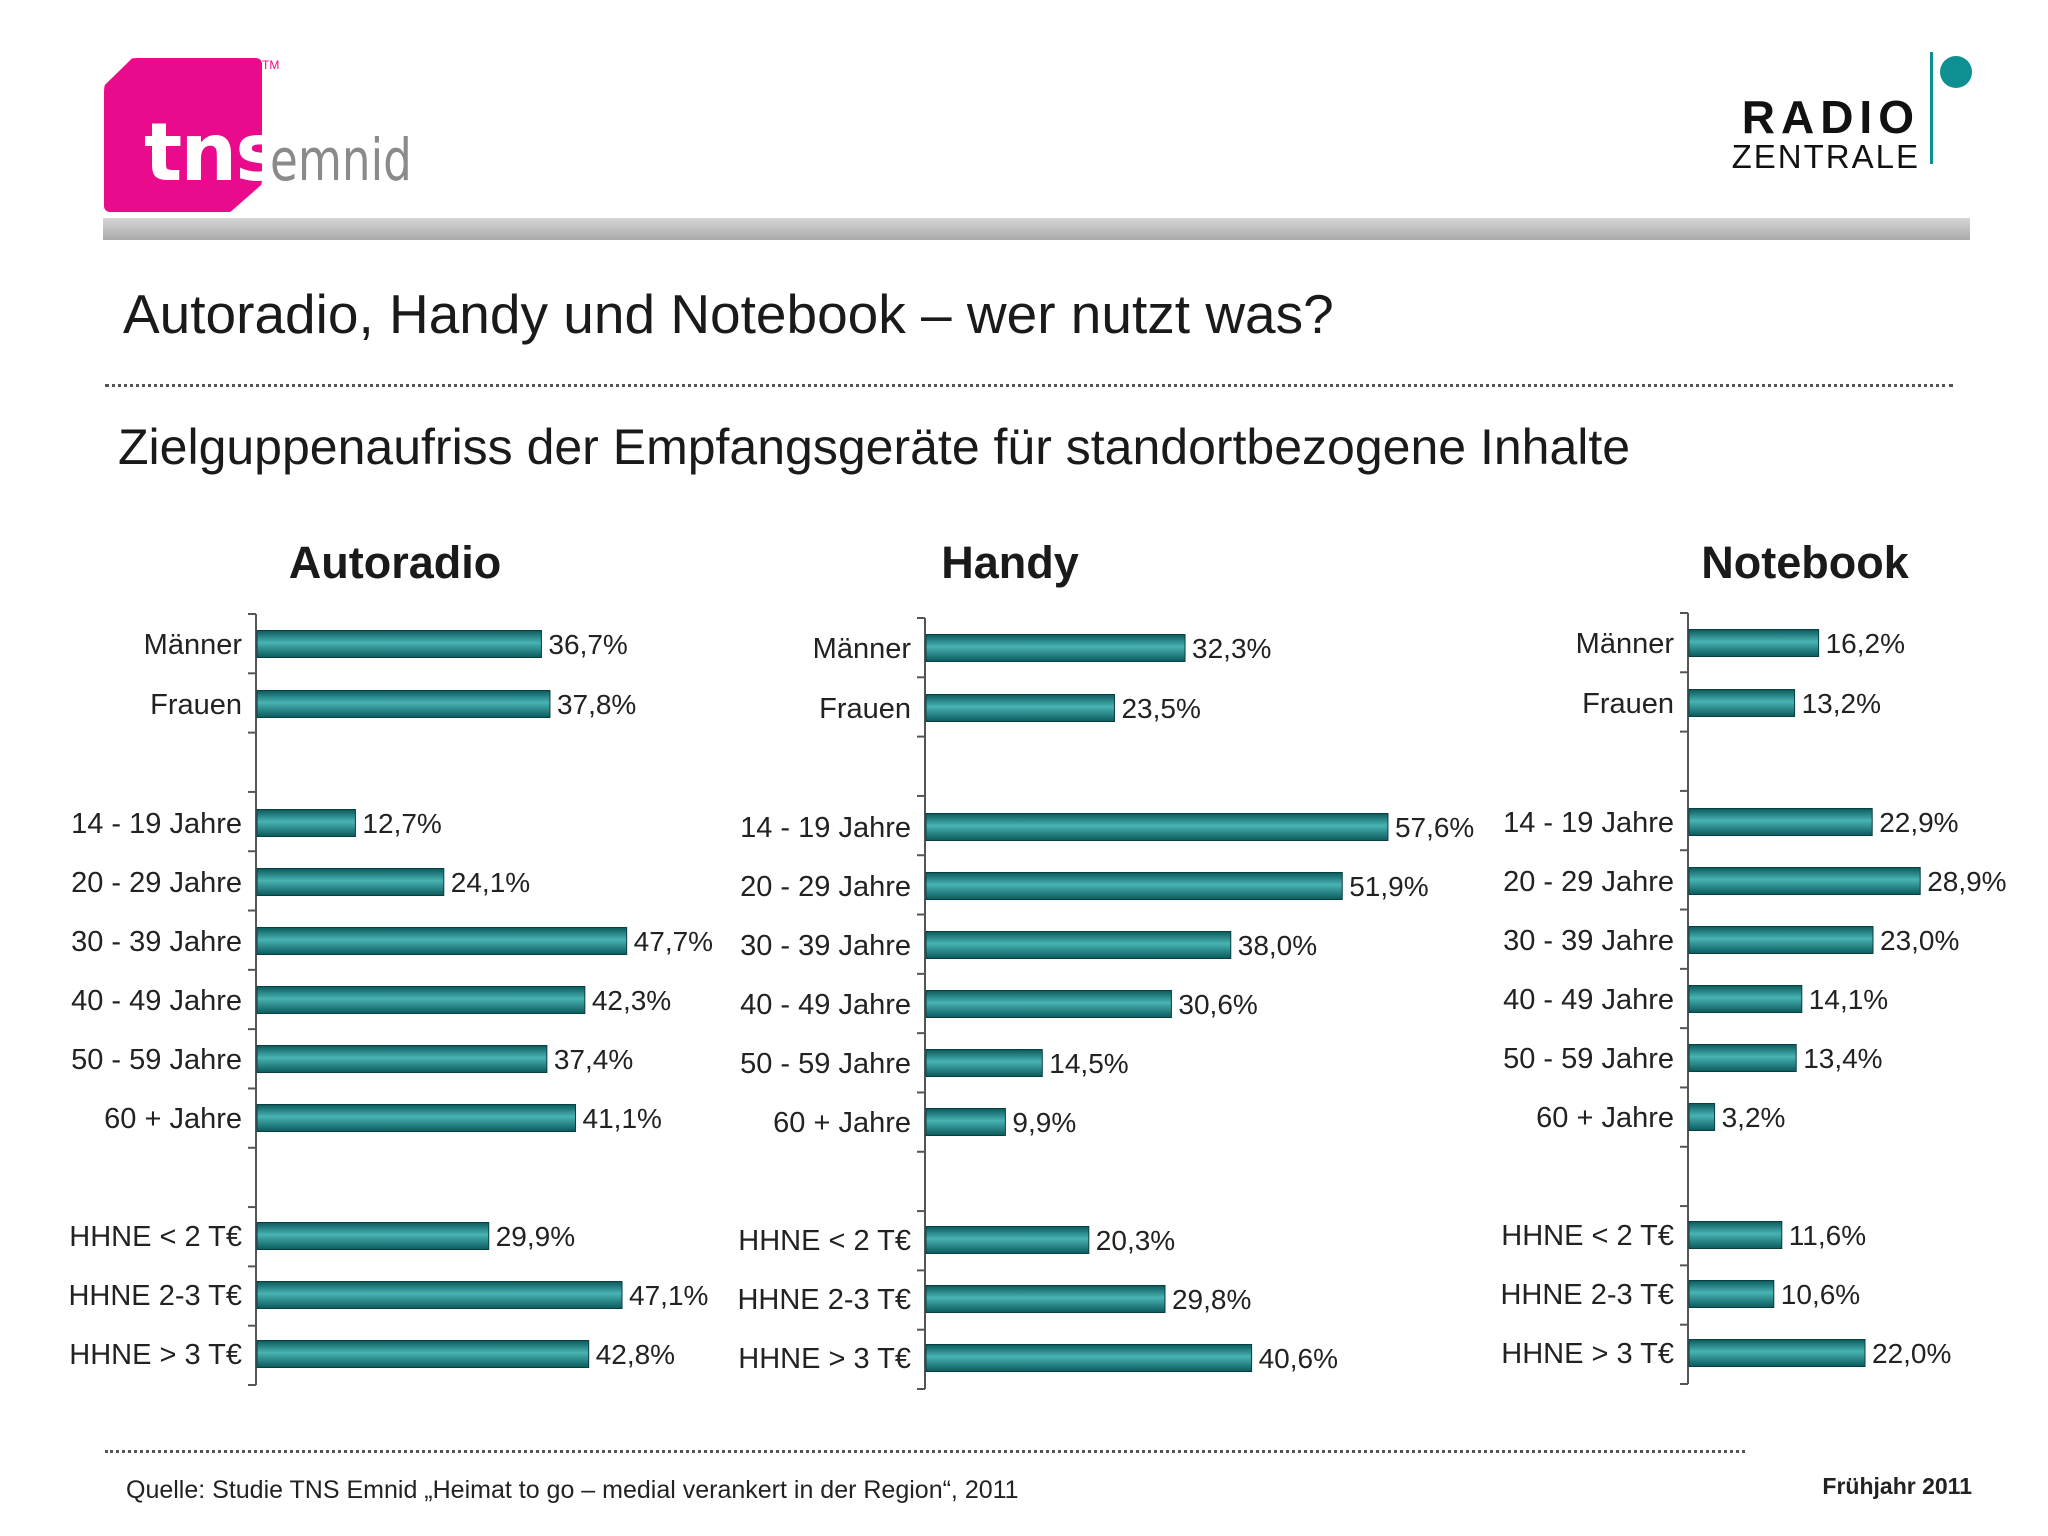 This screenshot has width=2048, height=1536. What do you see at coordinates (213, 152) in the screenshot?
I see `tns-logo-text: tns` at bounding box center [213, 152].